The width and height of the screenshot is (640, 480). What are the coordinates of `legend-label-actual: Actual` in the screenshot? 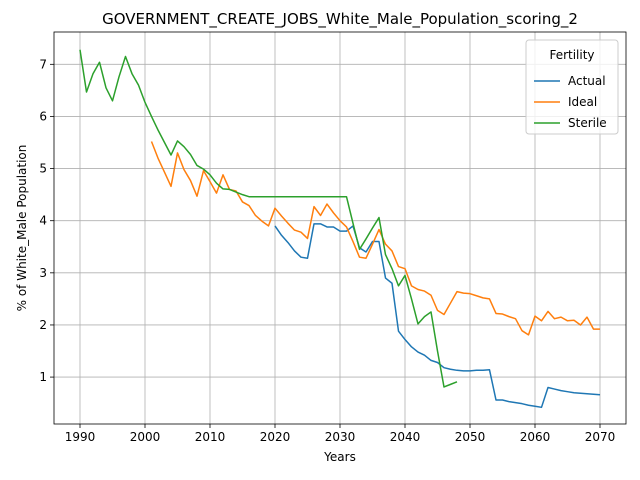 It's located at (587, 81).